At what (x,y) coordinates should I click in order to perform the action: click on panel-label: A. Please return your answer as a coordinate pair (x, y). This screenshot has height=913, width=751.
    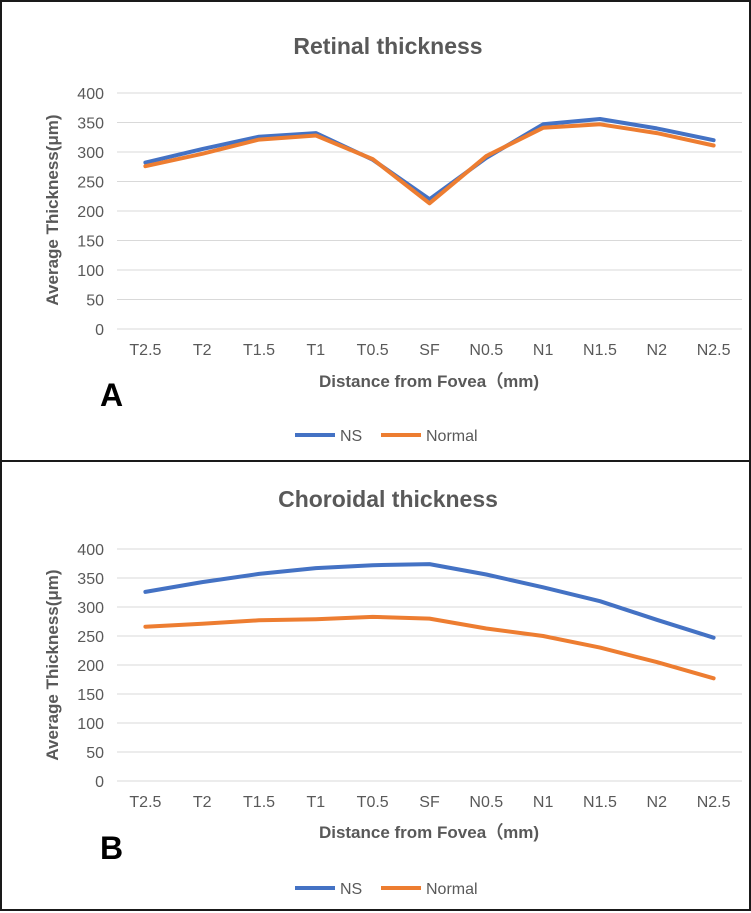
    Looking at the image, I should click on (111, 395).